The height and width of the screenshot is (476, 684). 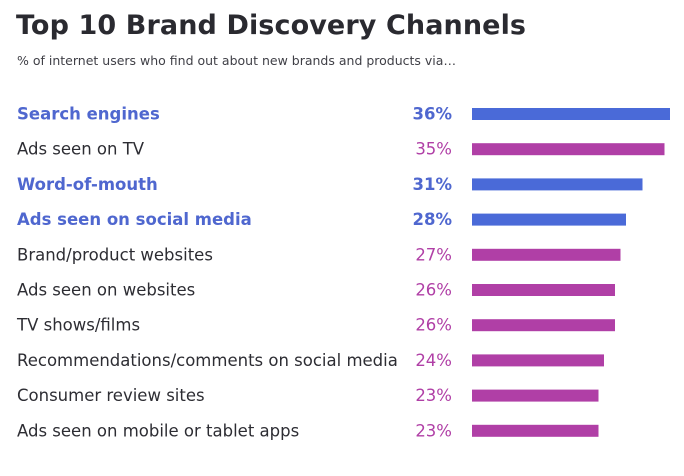 What do you see at coordinates (433, 114) in the screenshot?
I see `value-label-search-engines: 36%` at bounding box center [433, 114].